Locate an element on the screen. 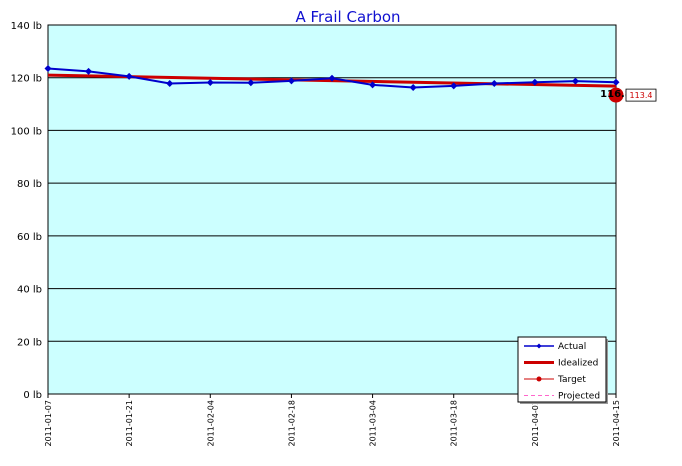 Image resolution: width=682 pixels, height=466 pixels. y-tick-label: 0 lb is located at coordinates (32, 395).